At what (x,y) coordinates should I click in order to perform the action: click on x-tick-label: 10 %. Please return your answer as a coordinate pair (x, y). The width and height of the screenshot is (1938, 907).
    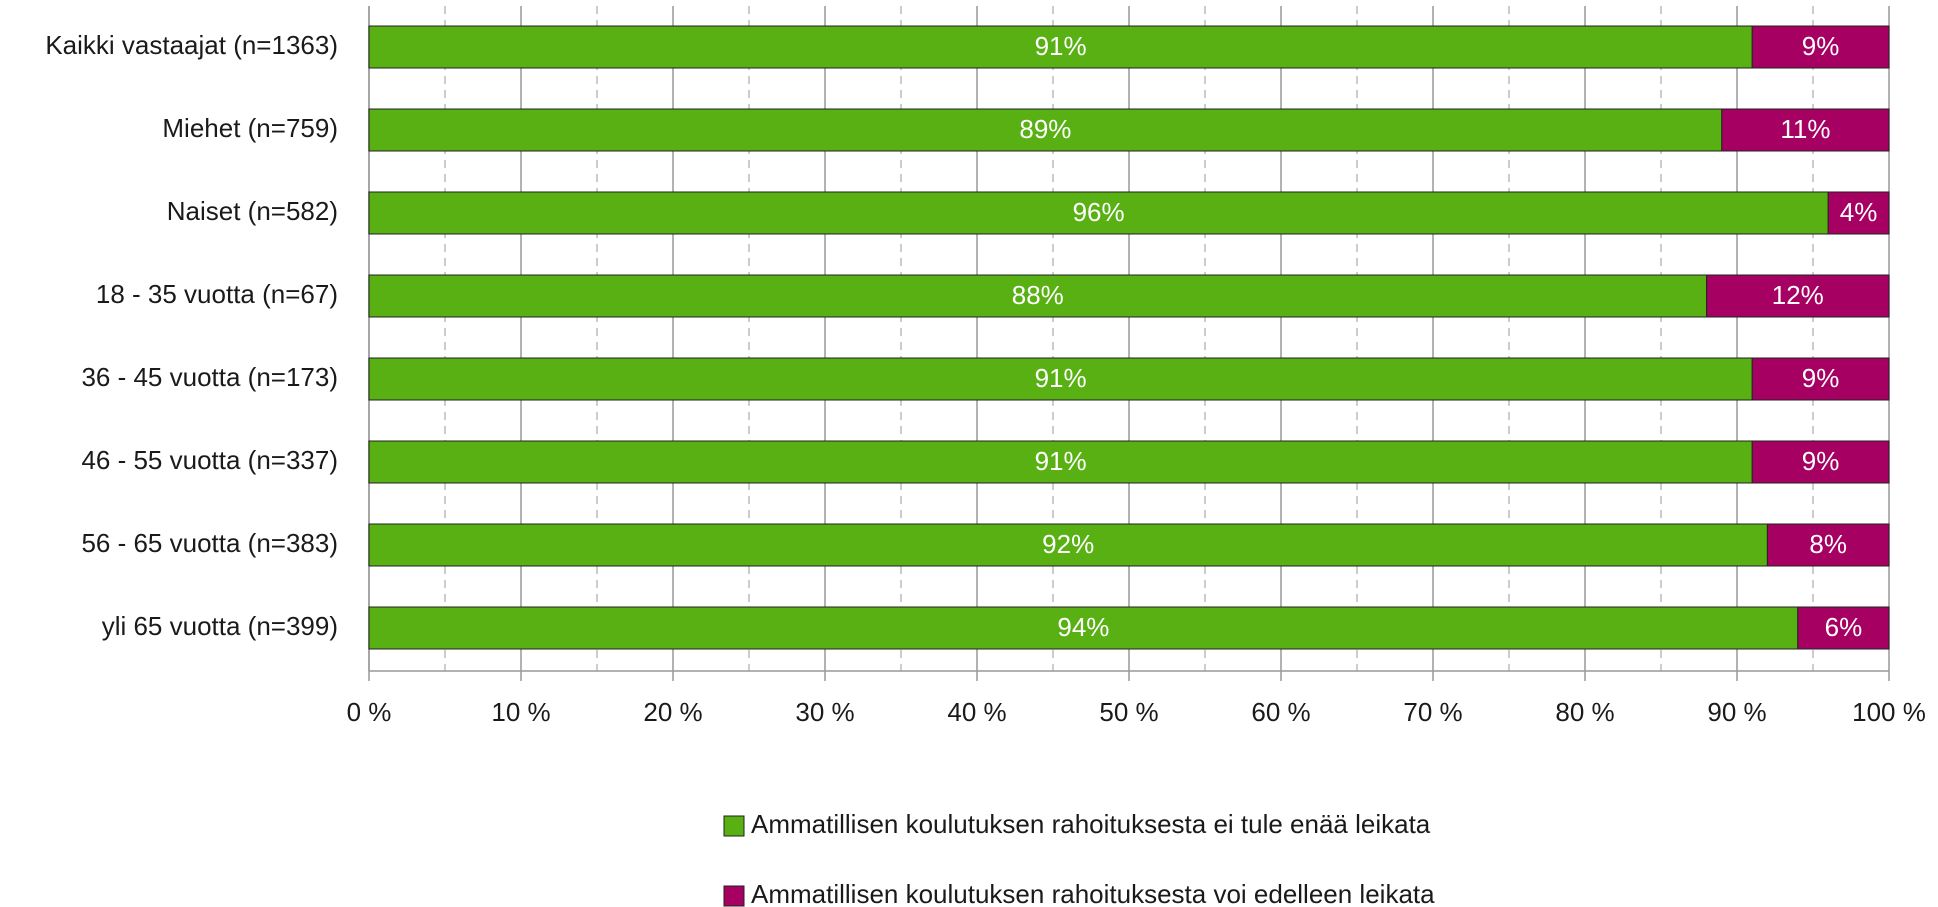
    Looking at the image, I should click on (520, 712).